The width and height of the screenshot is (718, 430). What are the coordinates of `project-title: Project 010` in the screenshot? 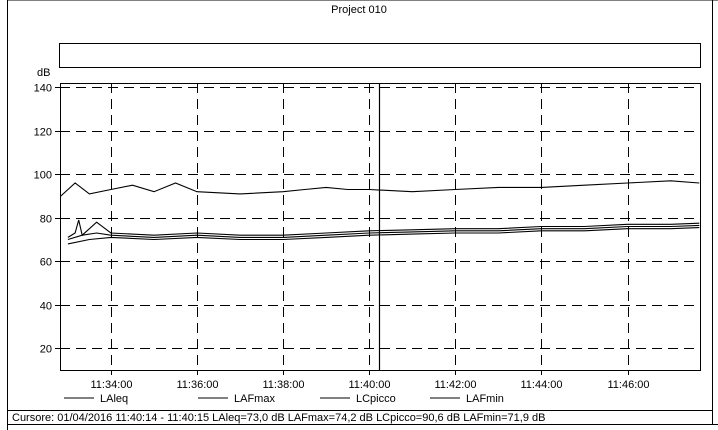 It's located at (359, 10).